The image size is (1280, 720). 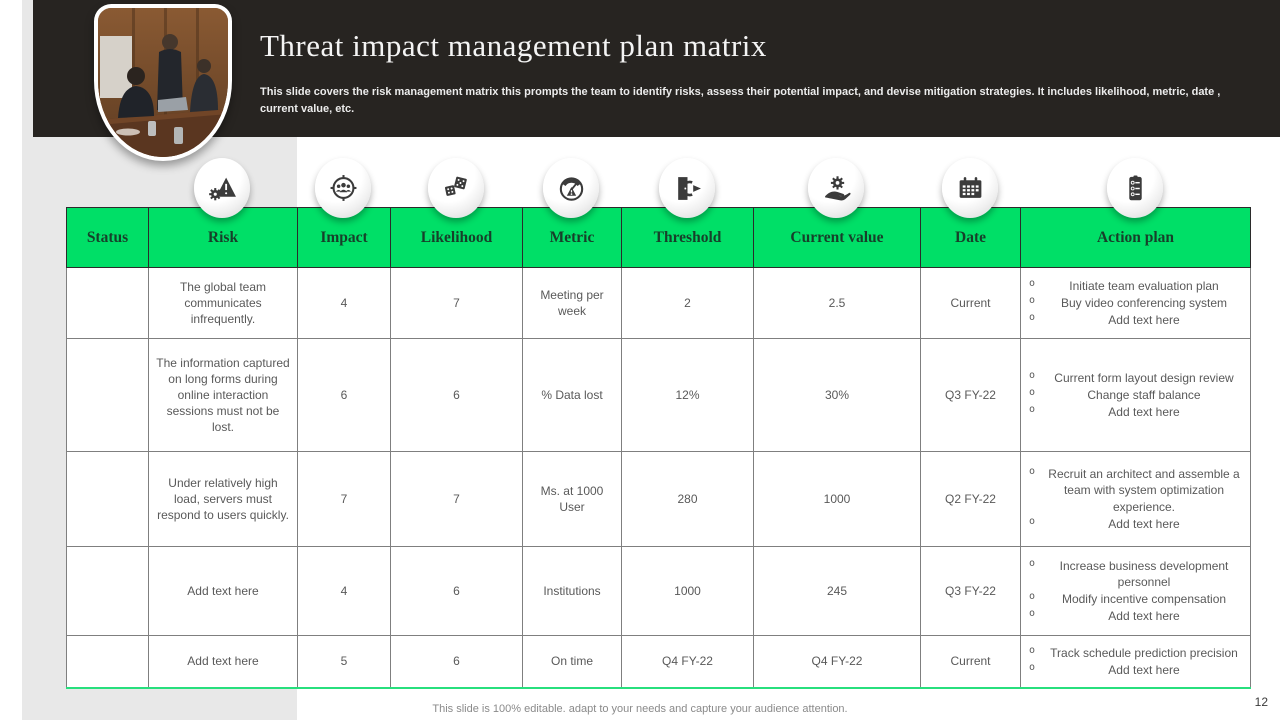 What do you see at coordinates (344, 662) in the screenshot?
I see `impact-cell: 5` at bounding box center [344, 662].